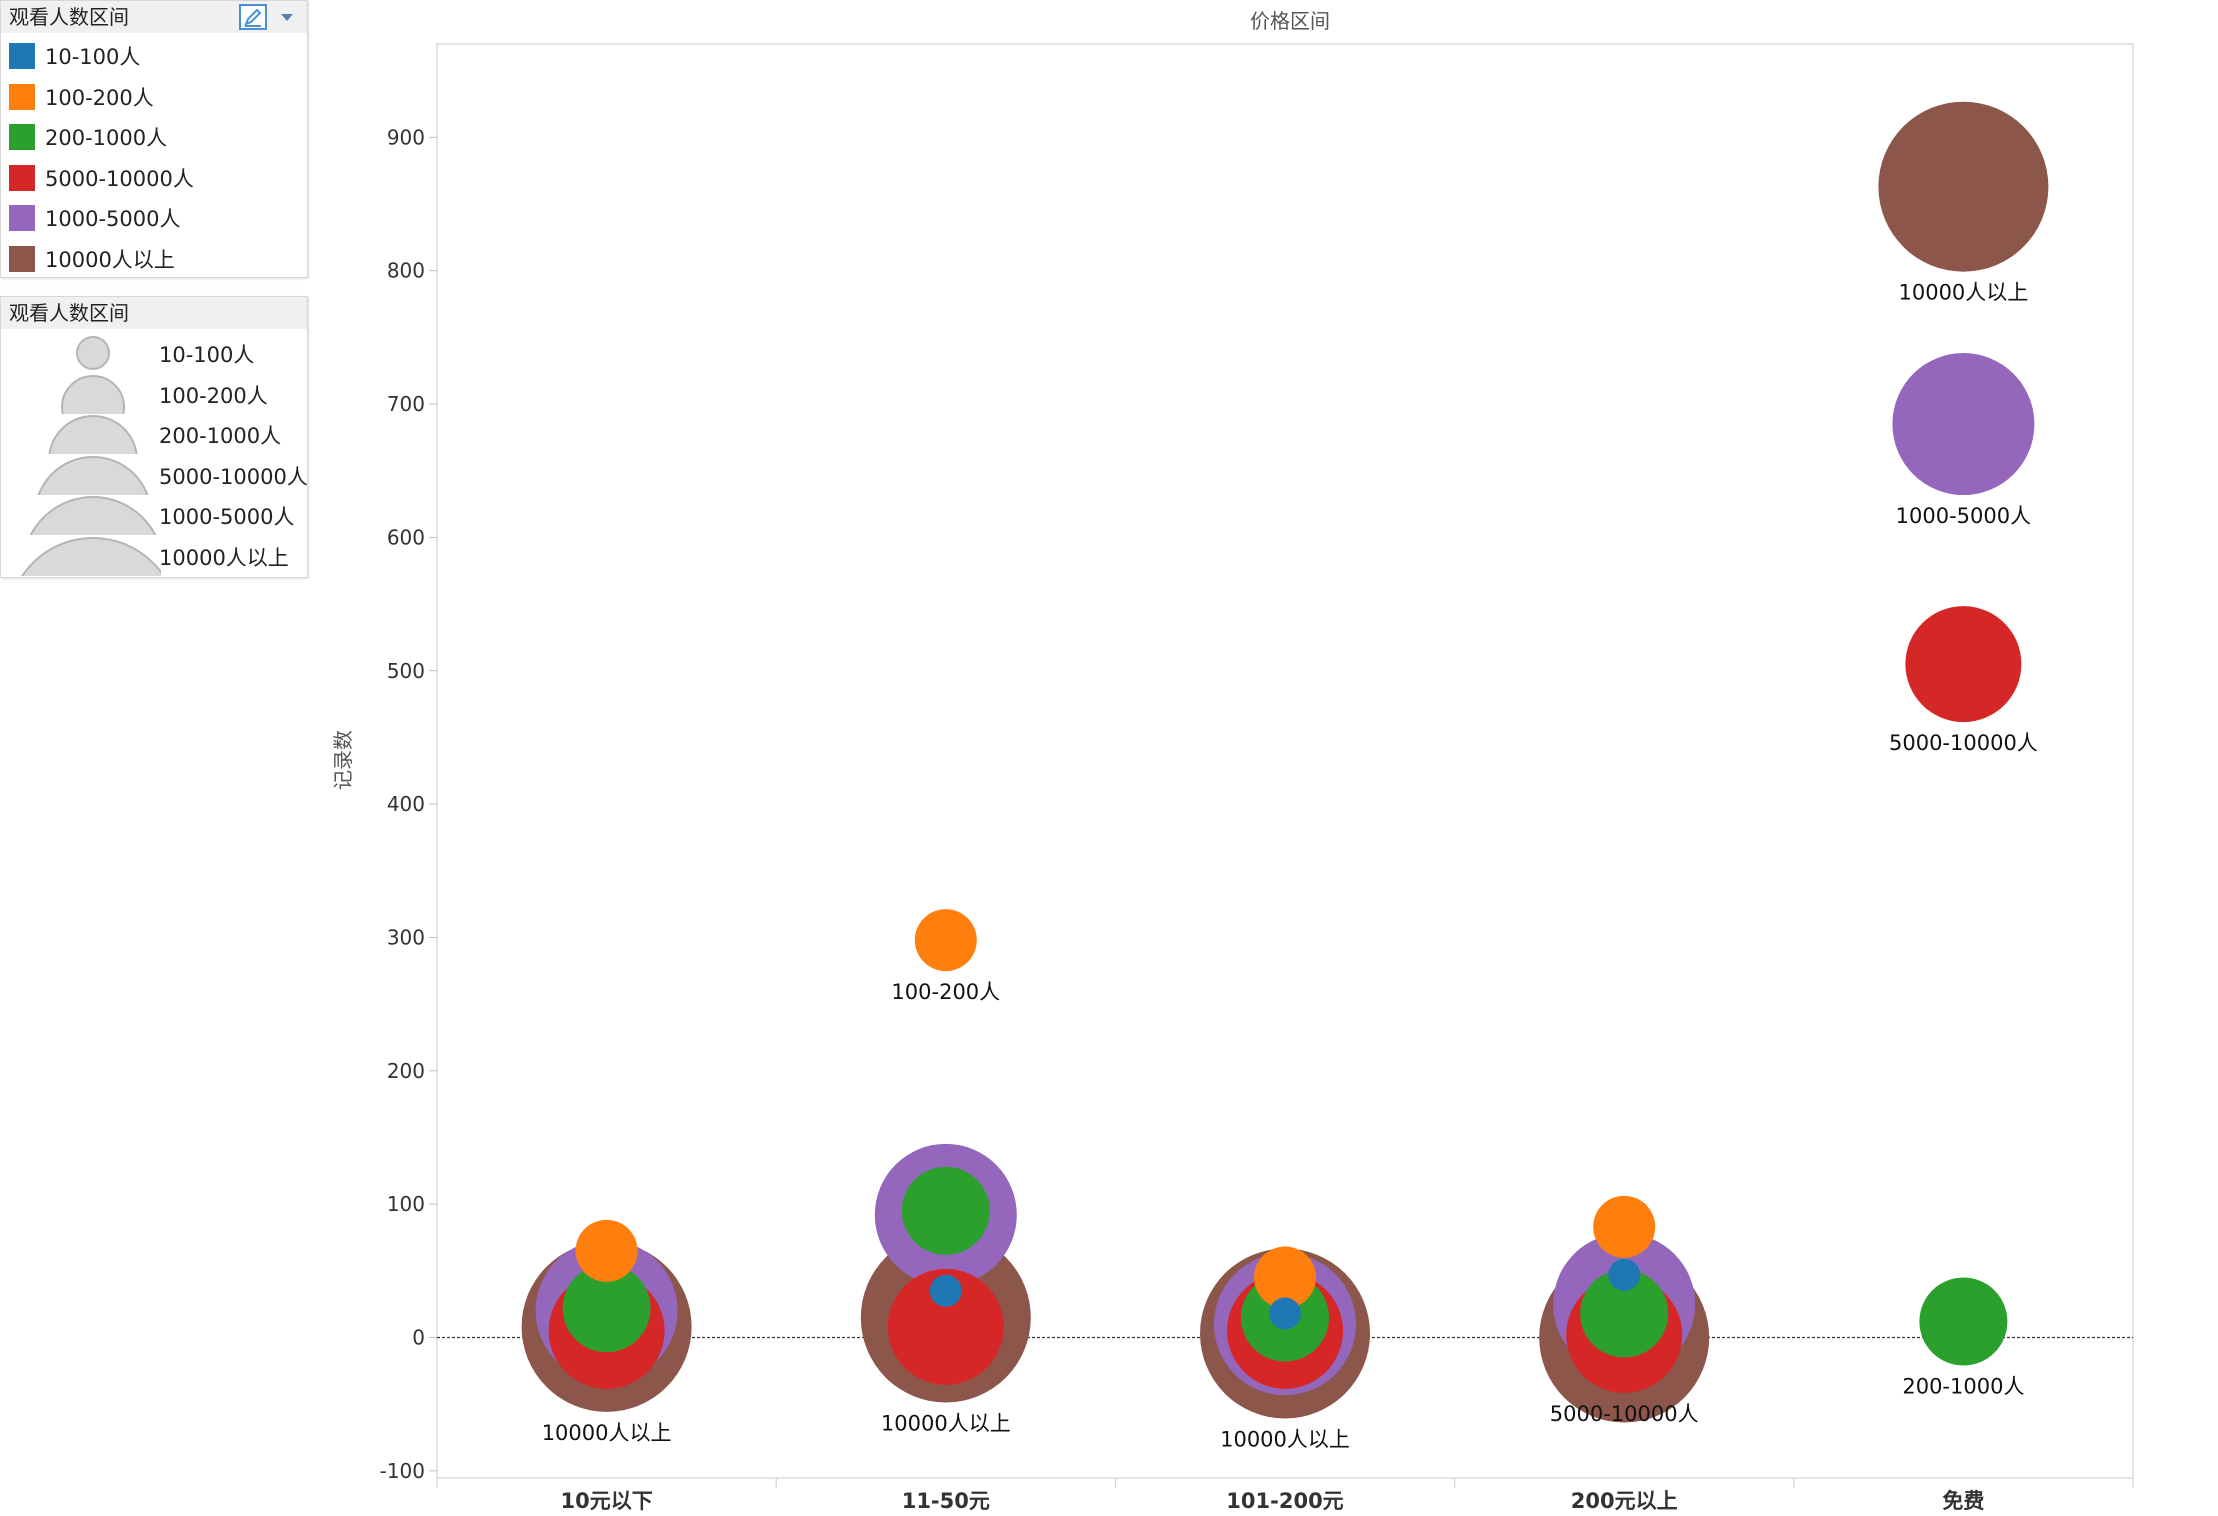 Image resolution: width=2218 pixels, height=1516 pixels. Describe the element at coordinates (113, 219) in the screenshot. I see `color-legend-label: 1000-5000人` at that location.